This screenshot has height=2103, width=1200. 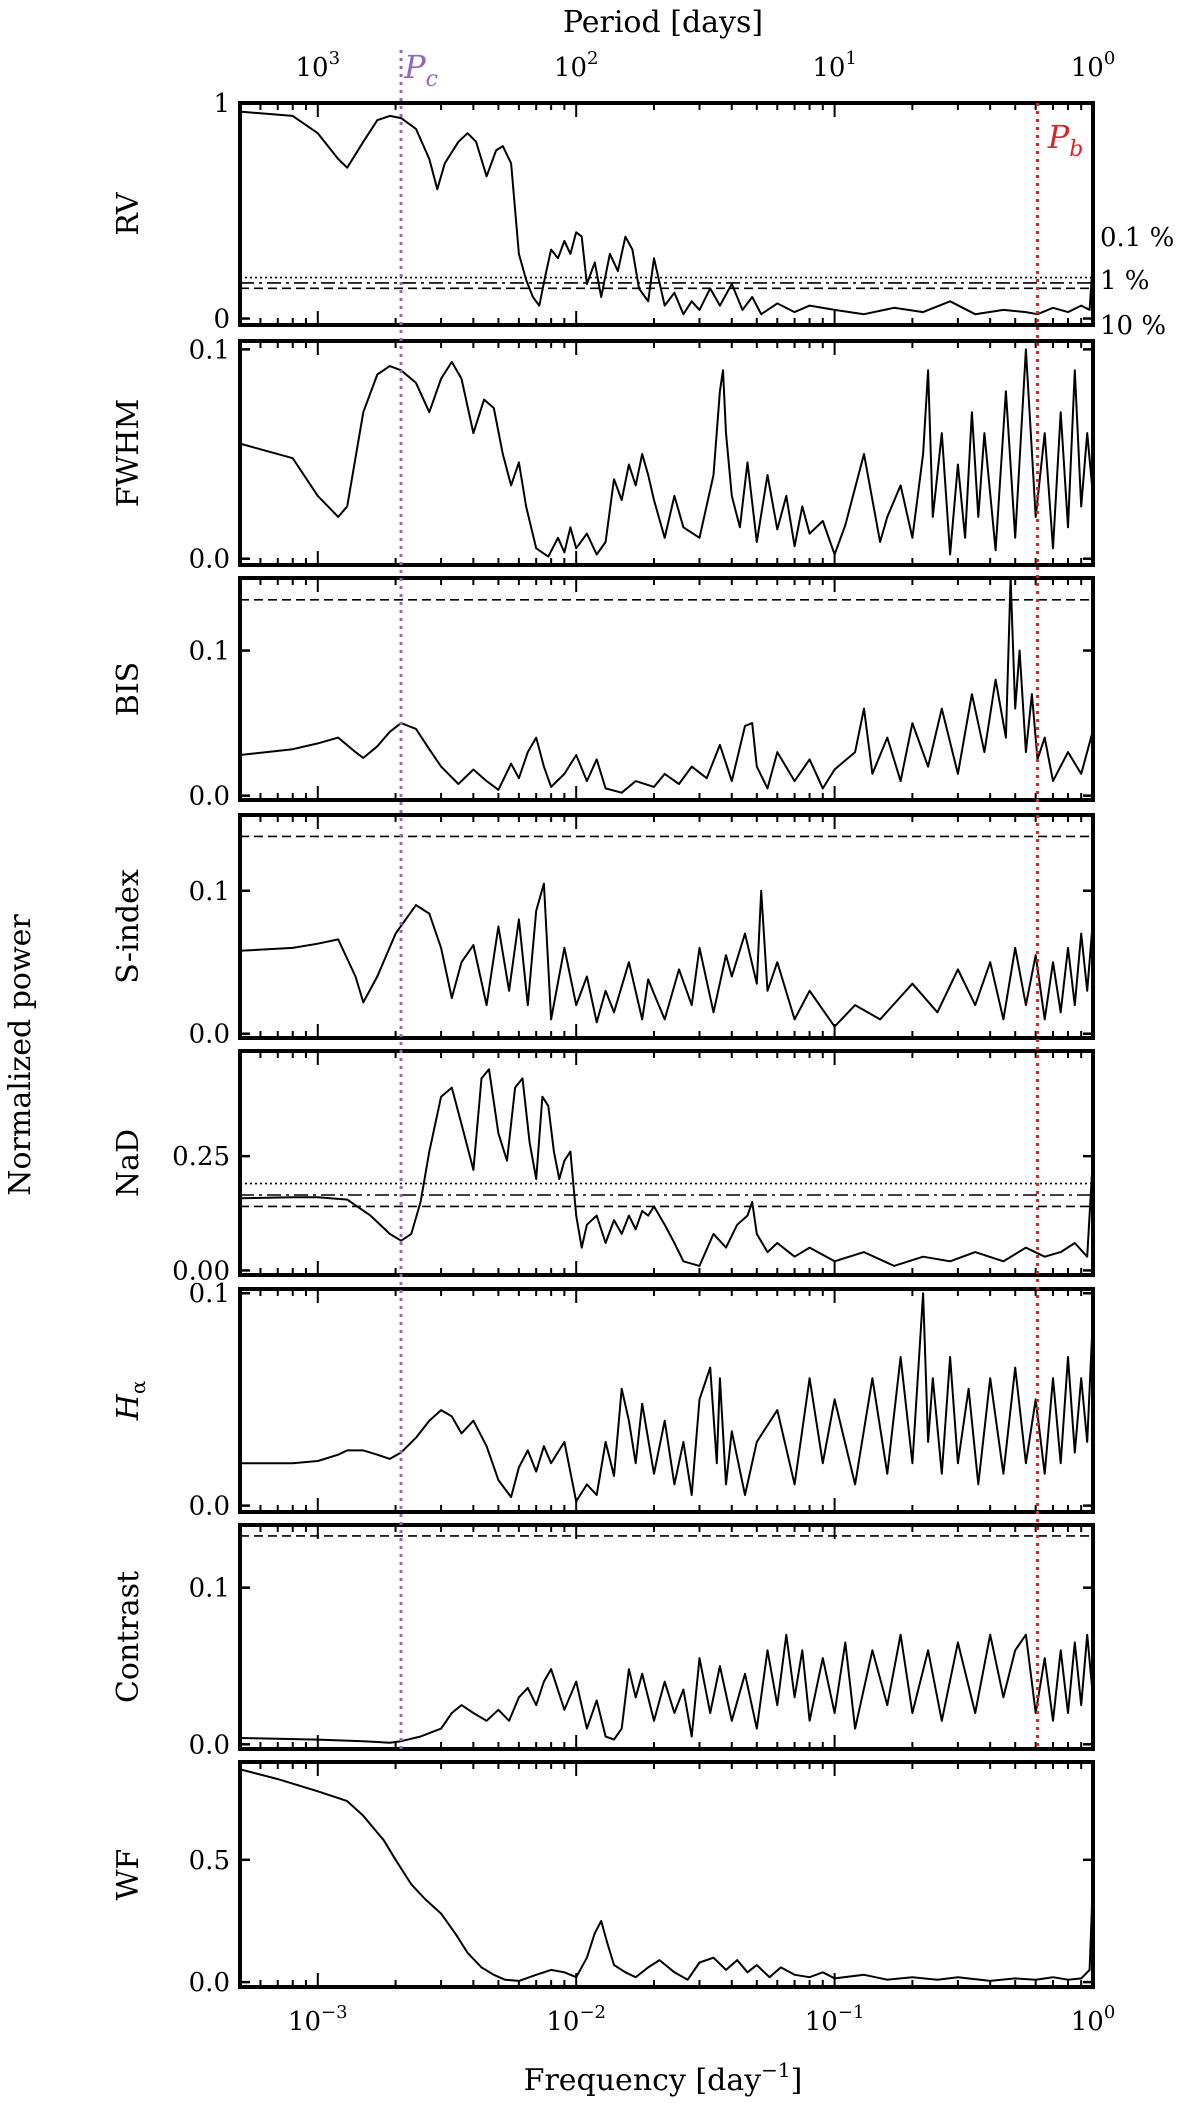 What do you see at coordinates (666, 685) in the screenshot?
I see `series-line-bis` at bounding box center [666, 685].